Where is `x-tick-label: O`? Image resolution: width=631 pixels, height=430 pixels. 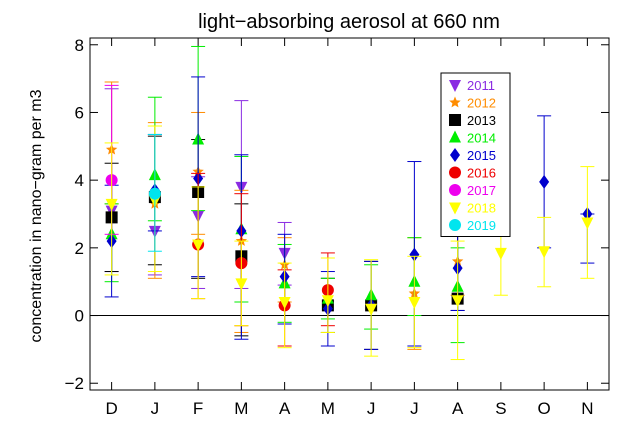
x-tick-label: O is located at coordinates (544, 408).